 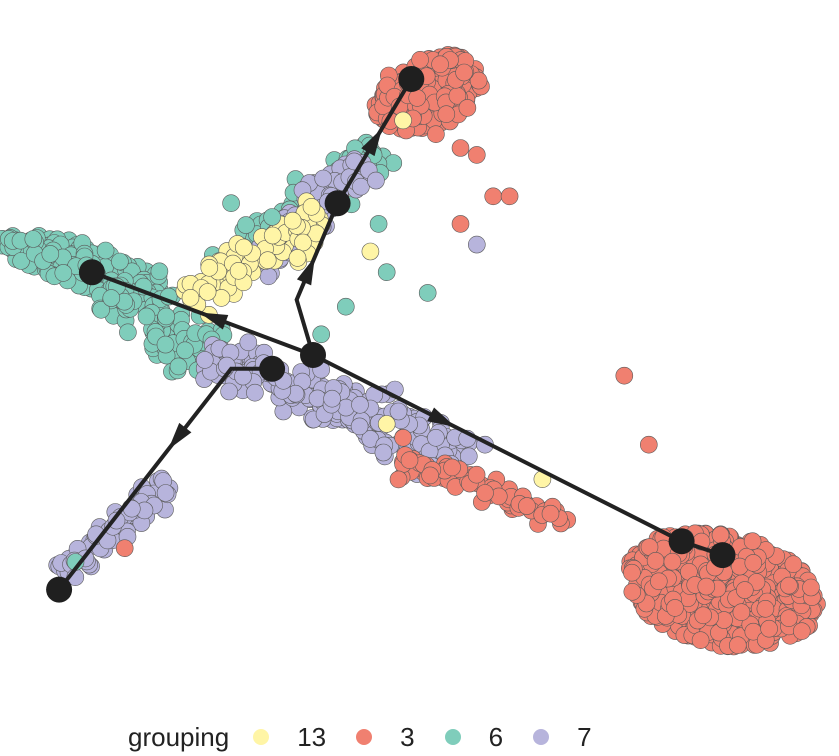 I want to click on trajectory-node-center2, so click(x=272, y=368).